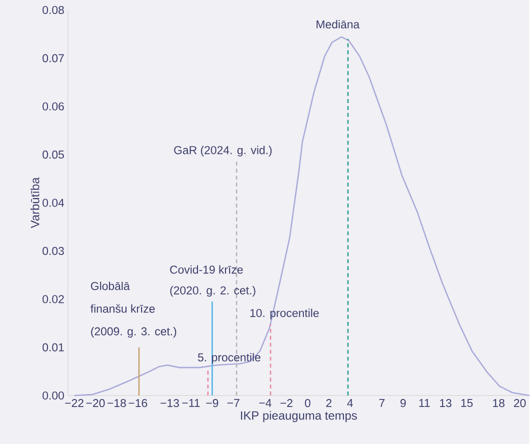  What do you see at coordinates (191, 402) in the screenshot?
I see `x-tick-label: −11` at bounding box center [191, 402].